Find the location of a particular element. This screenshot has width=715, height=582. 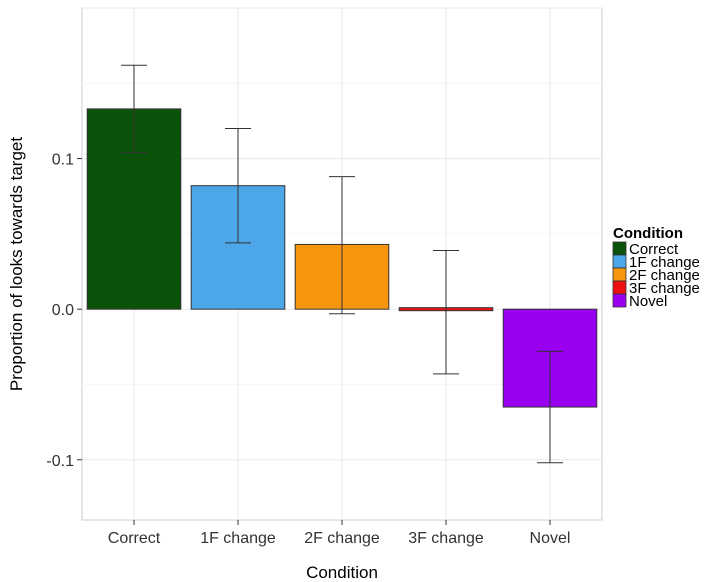

x-tick-label: Novel is located at coordinates (550, 538).